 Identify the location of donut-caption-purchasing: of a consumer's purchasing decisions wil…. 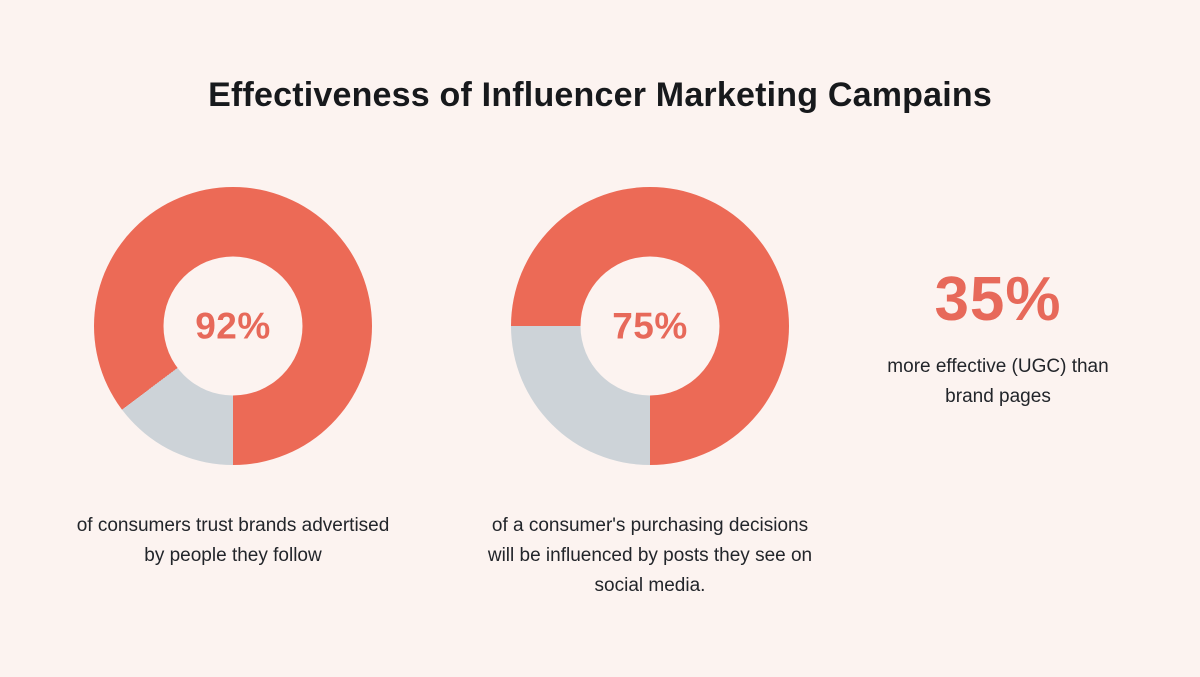
(650, 555).